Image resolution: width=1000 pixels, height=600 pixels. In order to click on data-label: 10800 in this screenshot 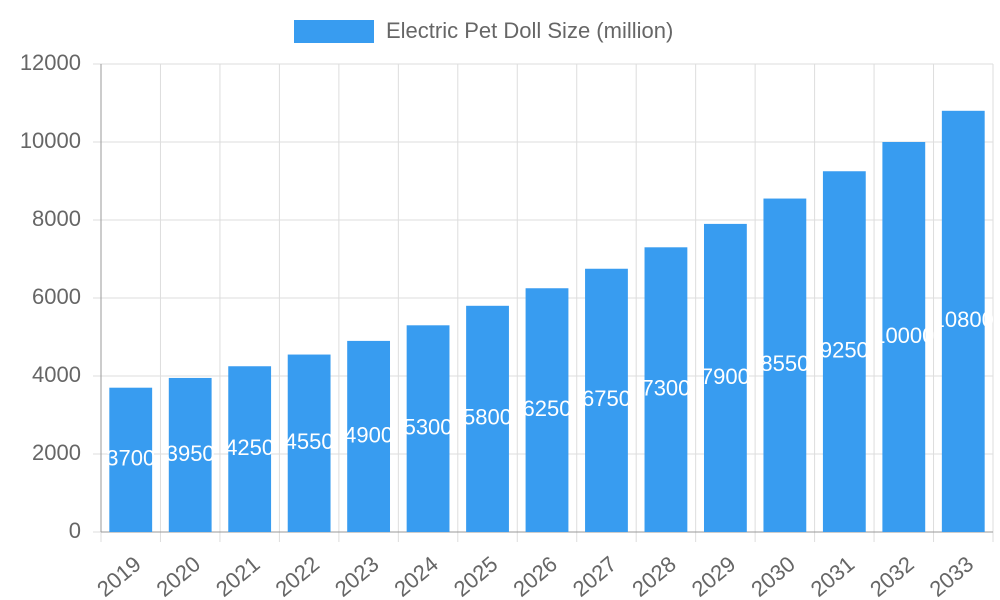, I will do `click(963, 319)`.